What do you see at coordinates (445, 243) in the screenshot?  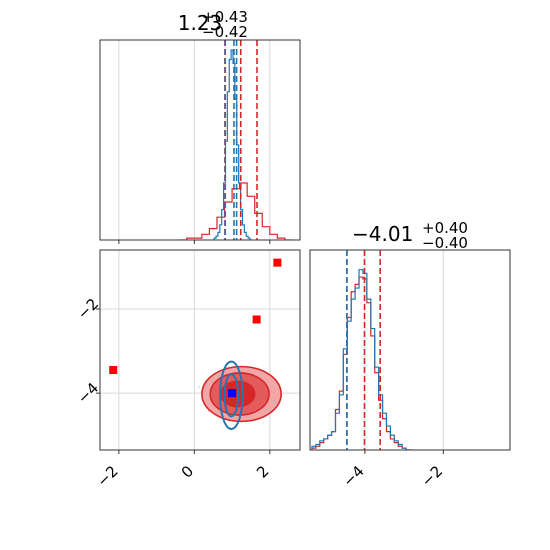 I see `param2-title-sub: −0.40` at bounding box center [445, 243].